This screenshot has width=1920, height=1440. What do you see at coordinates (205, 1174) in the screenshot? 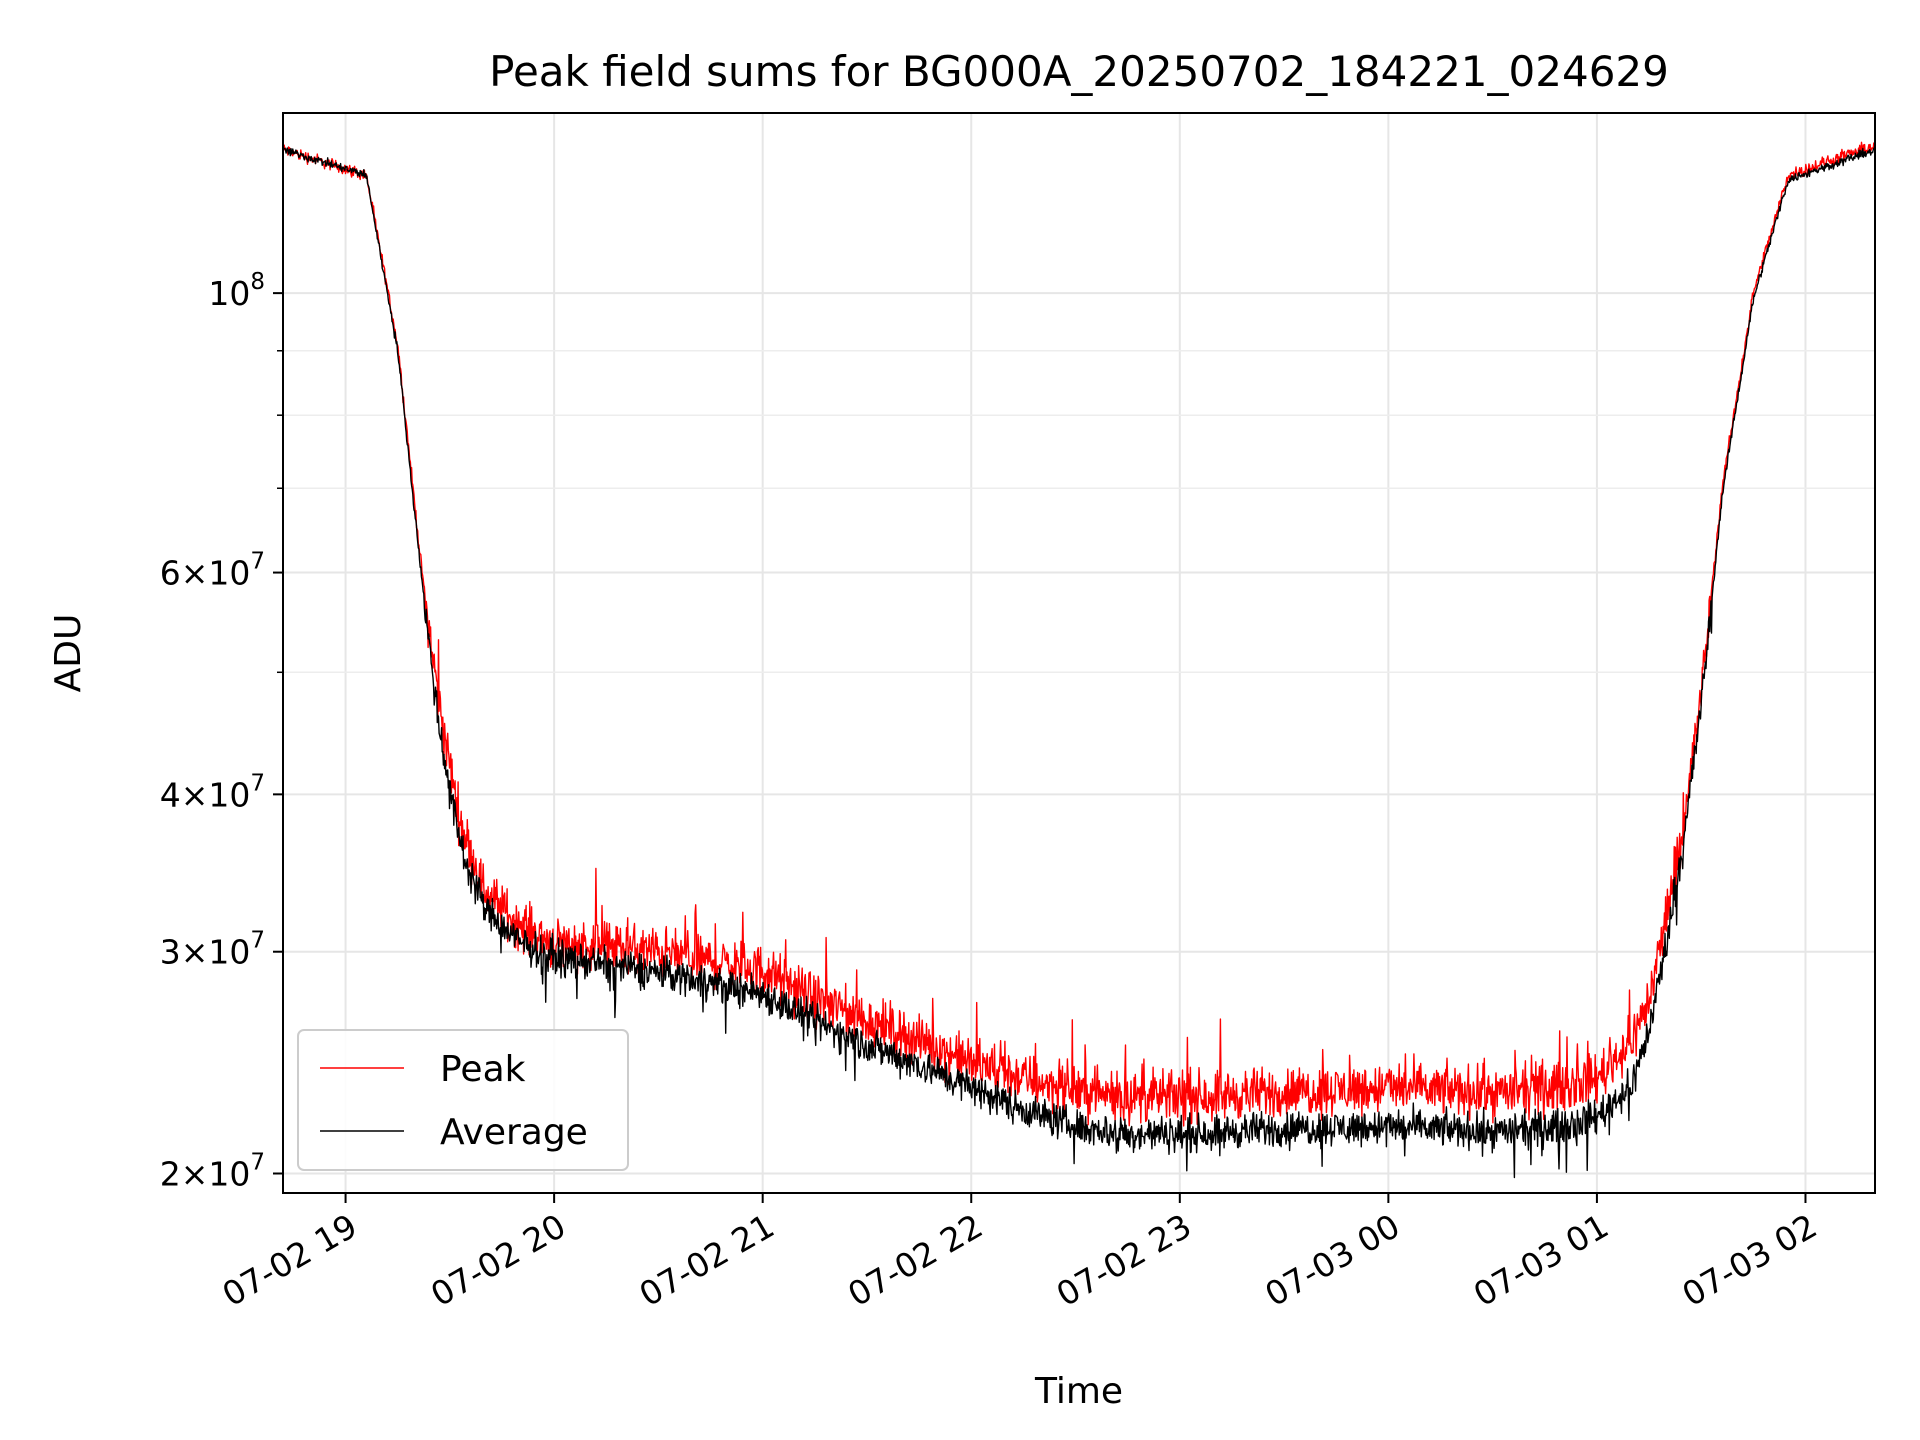
I see `y-tick-mantissa: 2×10` at bounding box center [205, 1174].